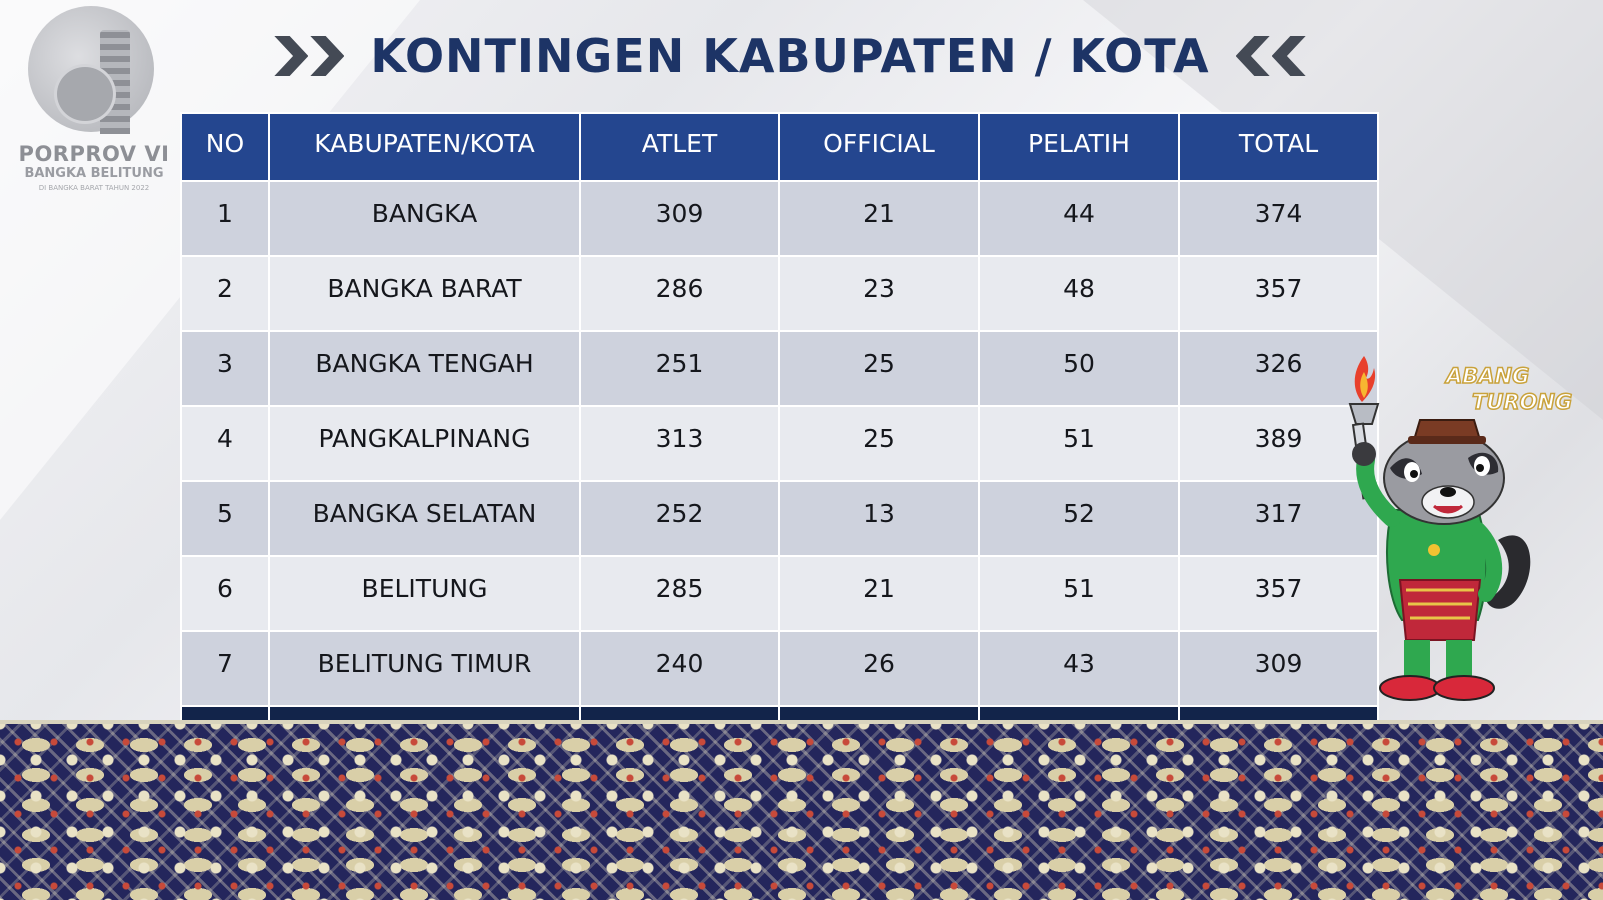  What do you see at coordinates (424, 518) in the screenshot?
I see `cell-kabupaten: BANGKA SELATAN` at bounding box center [424, 518].